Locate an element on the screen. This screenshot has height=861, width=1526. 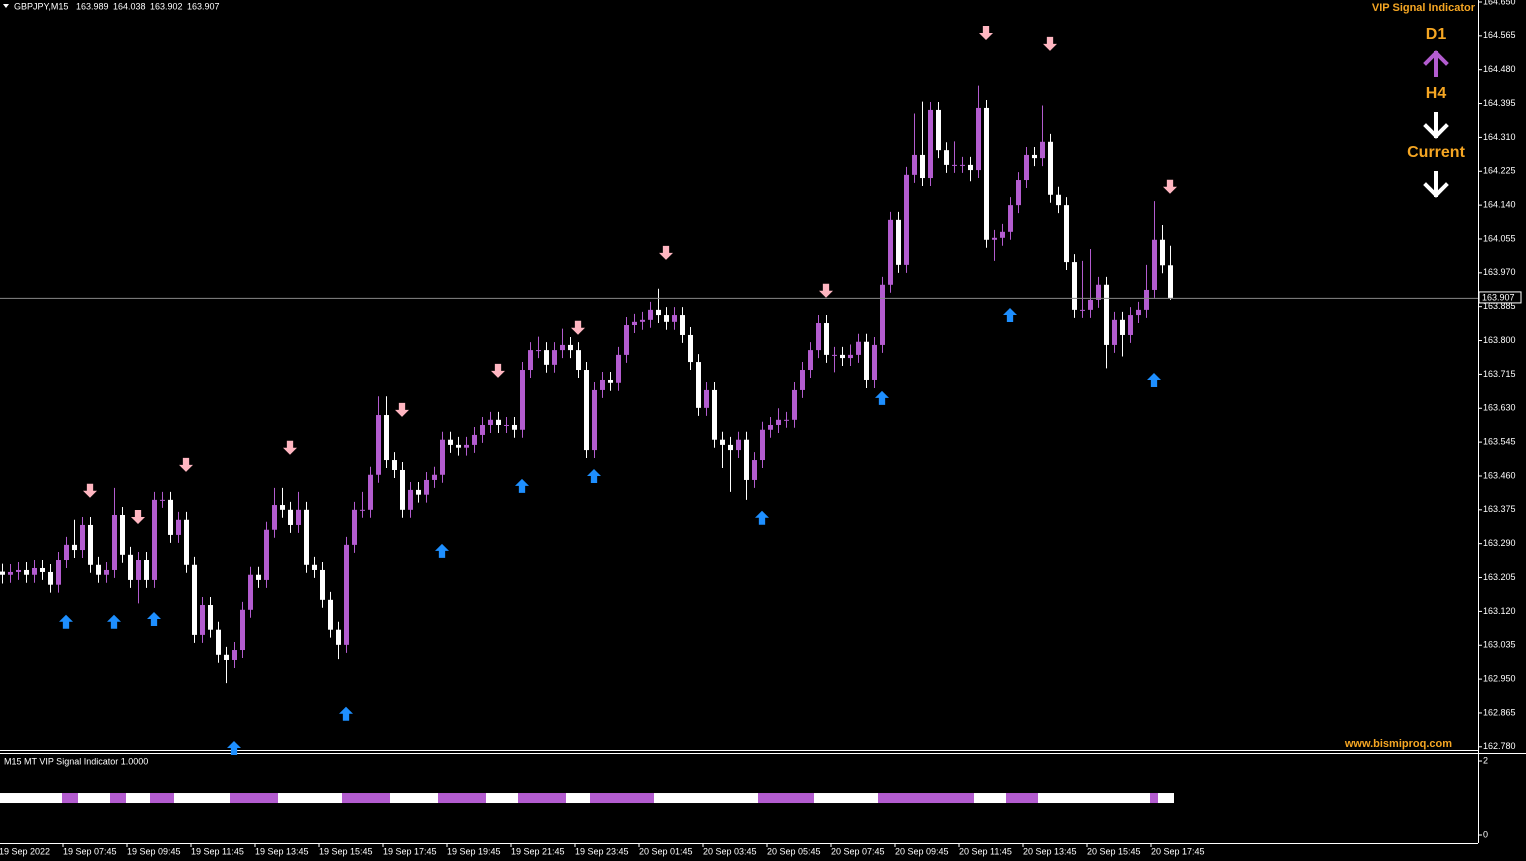
y-tick-label: 162.780 is located at coordinates (1499, 746).